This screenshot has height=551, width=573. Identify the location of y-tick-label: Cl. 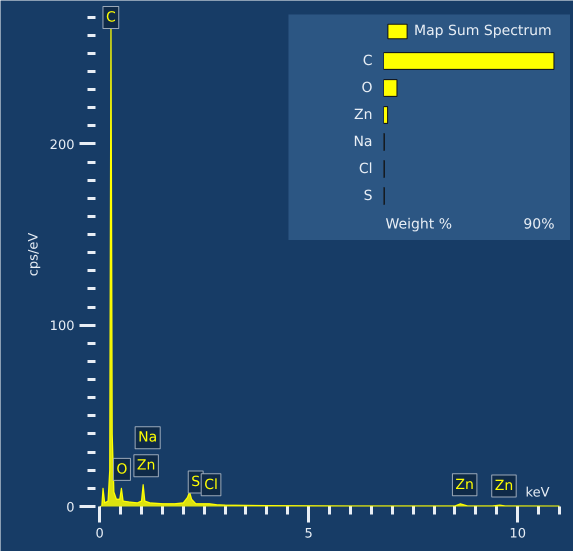
(365, 169).